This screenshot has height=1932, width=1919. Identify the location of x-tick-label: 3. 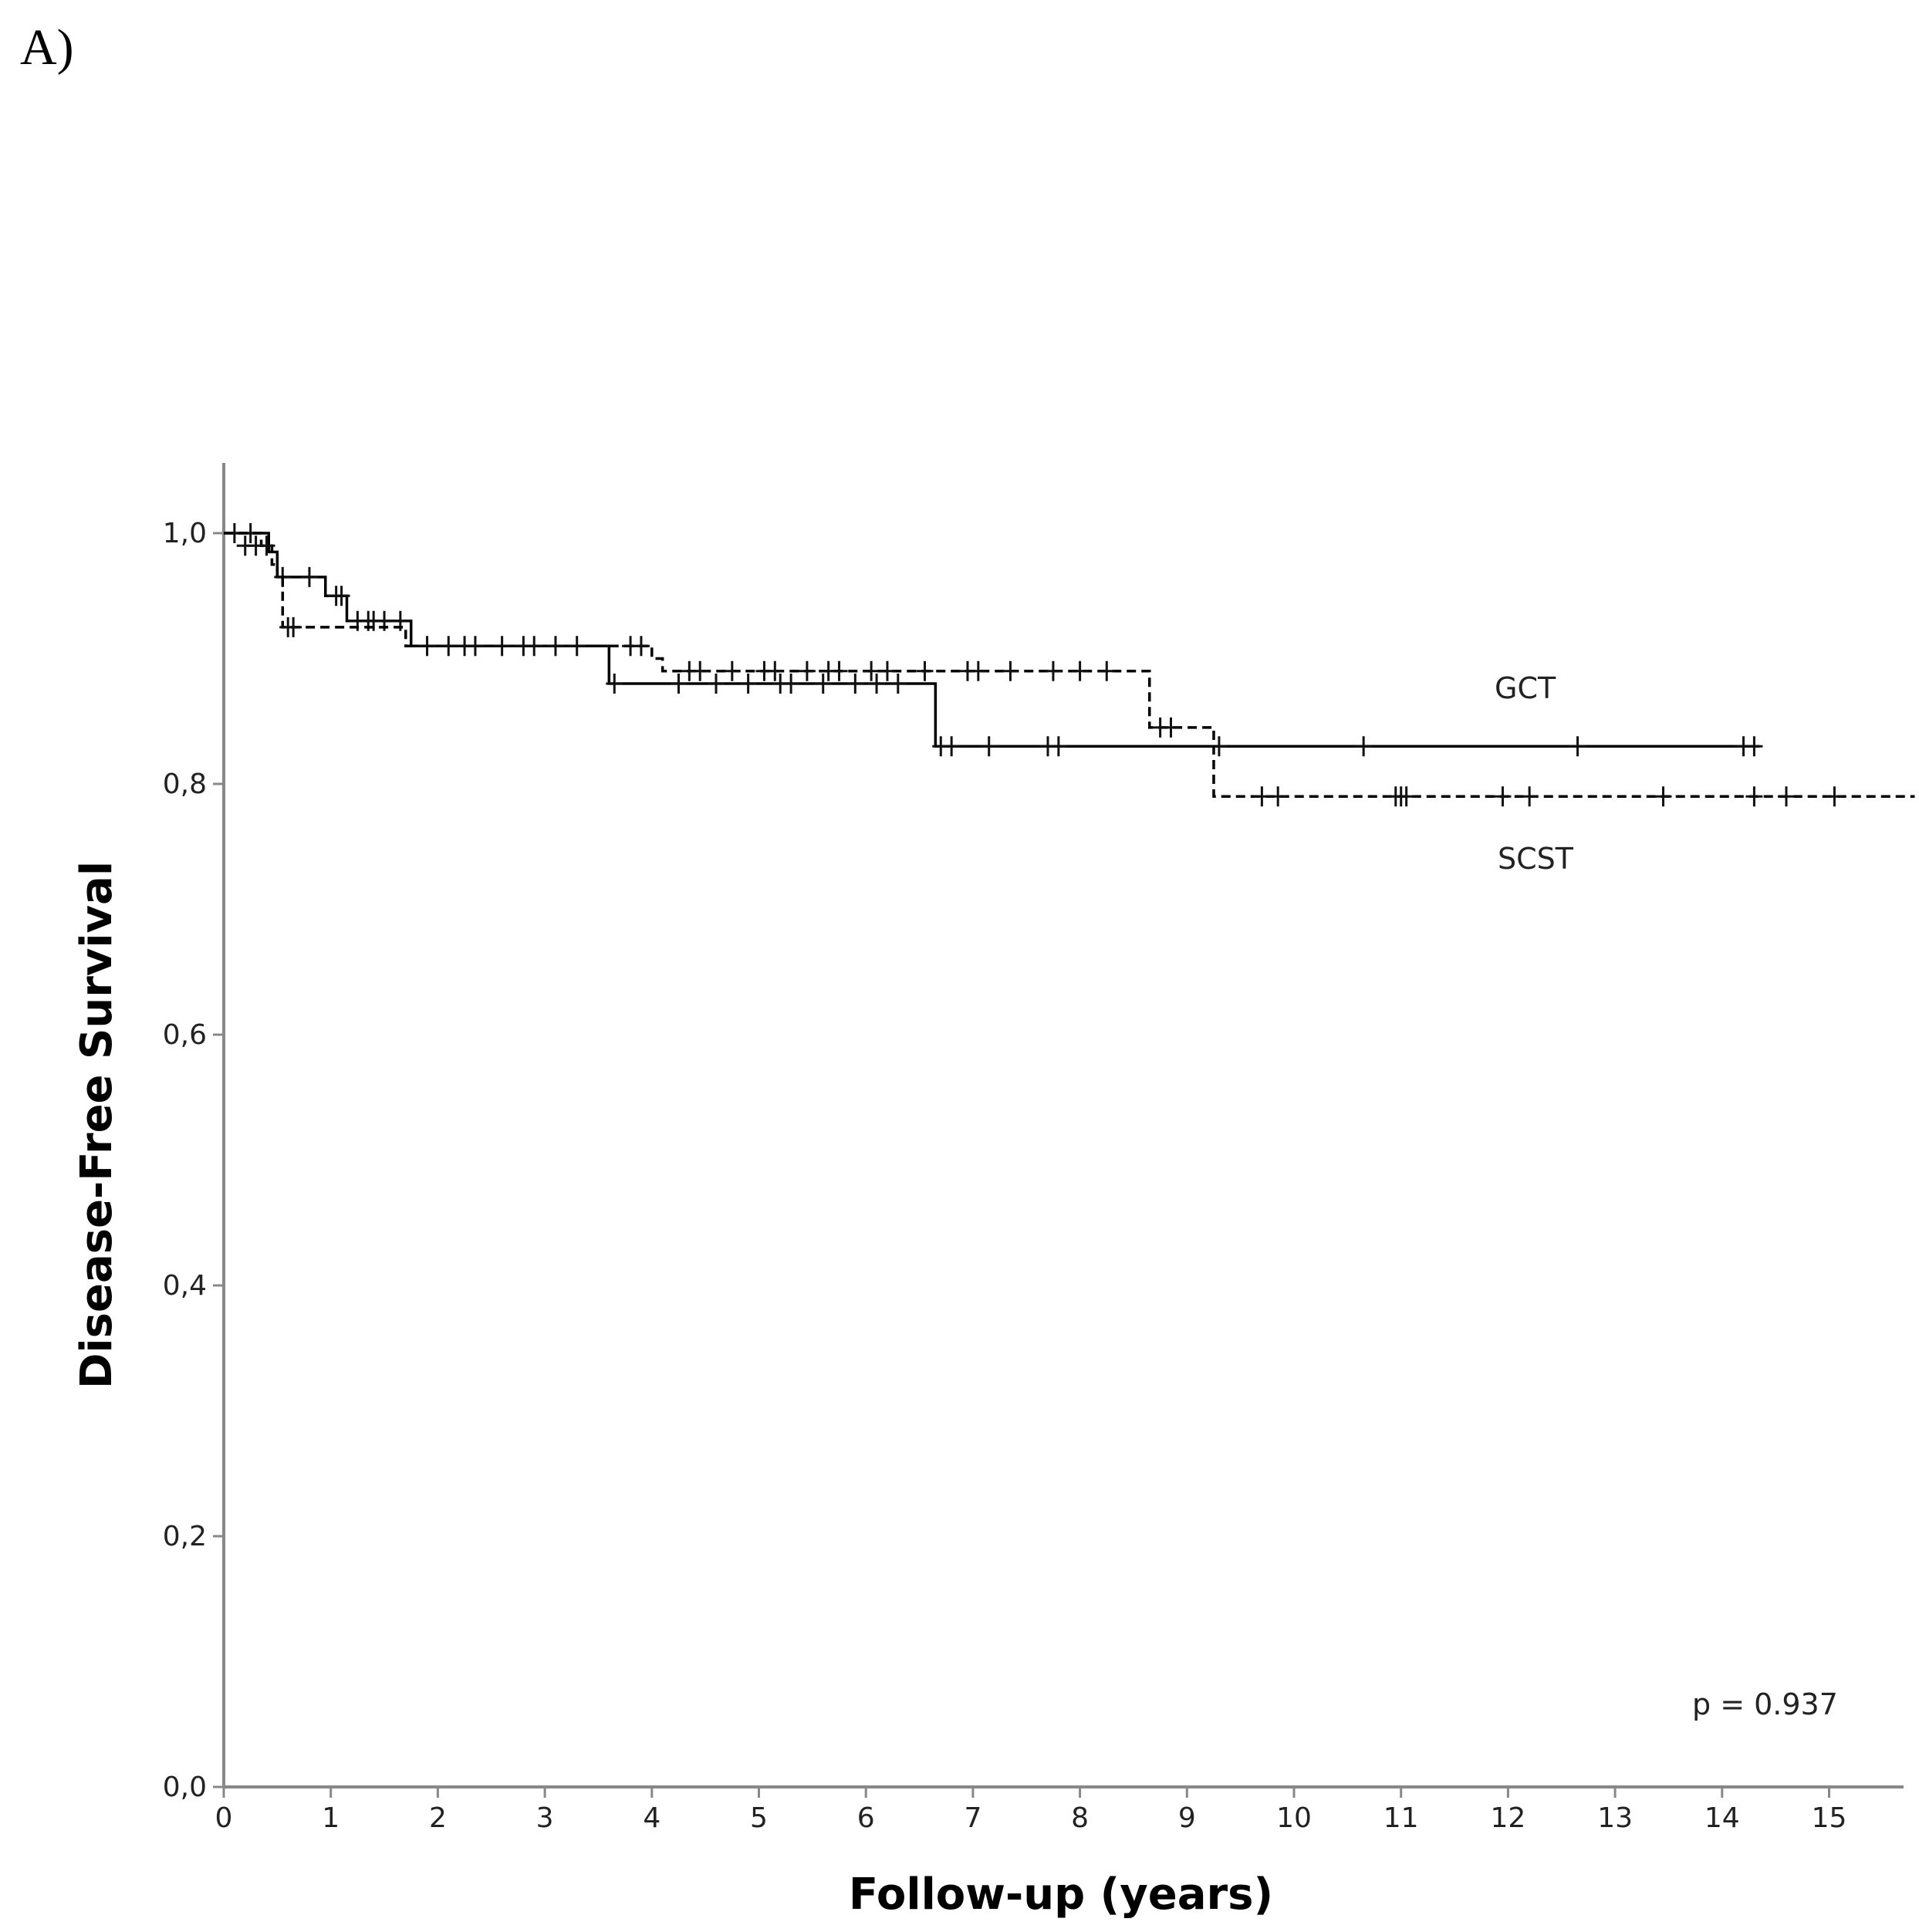
(545, 1818).